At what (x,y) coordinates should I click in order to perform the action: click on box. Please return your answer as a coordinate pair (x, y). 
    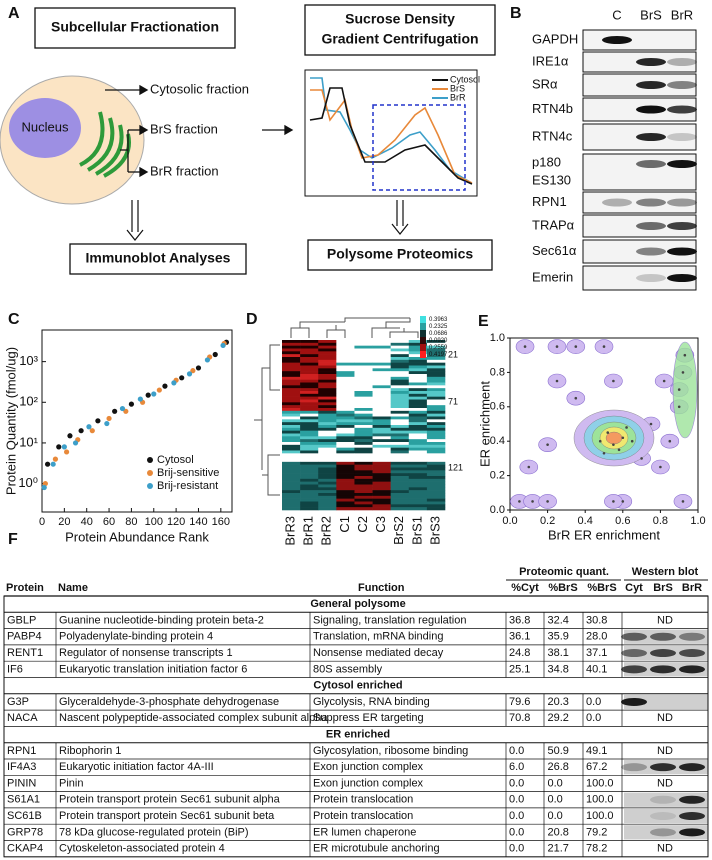
    Looking at the image, I should click on (135, 28).